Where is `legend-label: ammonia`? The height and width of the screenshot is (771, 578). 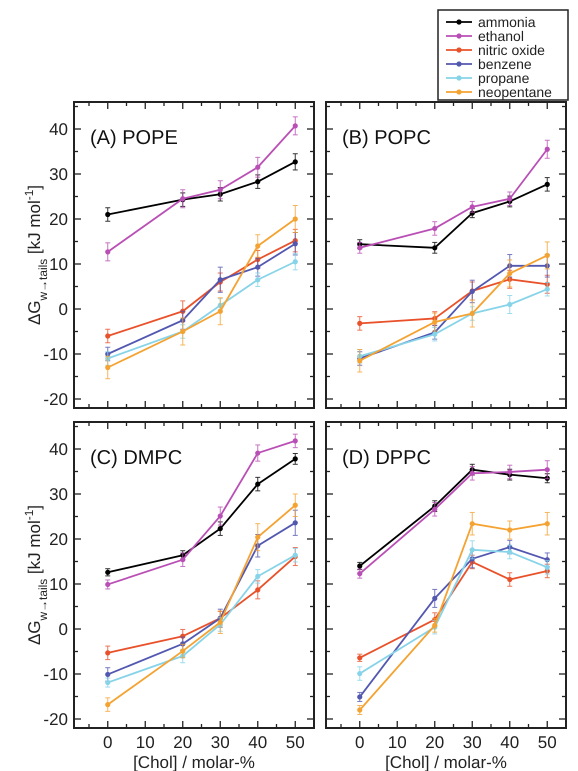 legend-label: ammonia is located at coordinates (507, 22).